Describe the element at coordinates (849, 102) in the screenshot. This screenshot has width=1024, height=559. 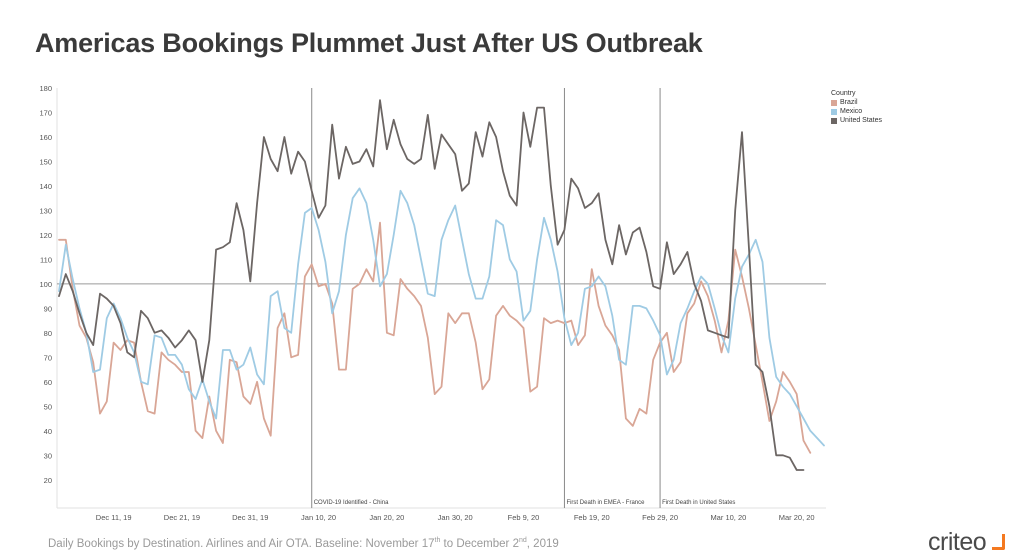
I see `legend-label: Brazil` at that location.